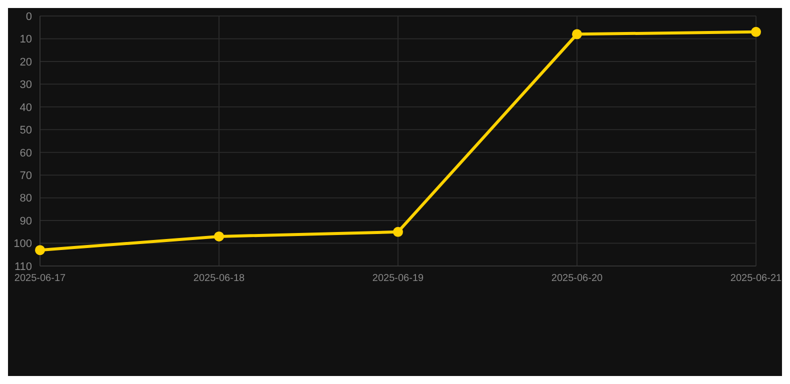 The image size is (790, 384). What do you see at coordinates (26, 130) in the screenshot?
I see `y-tick-label: 50` at bounding box center [26, 130].